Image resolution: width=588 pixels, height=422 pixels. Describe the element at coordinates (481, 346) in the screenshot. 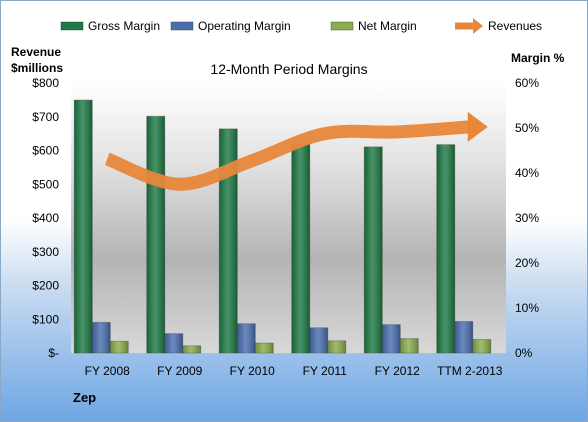

I see `bar-shading-net-margin-ttm-2-2013` at that location.